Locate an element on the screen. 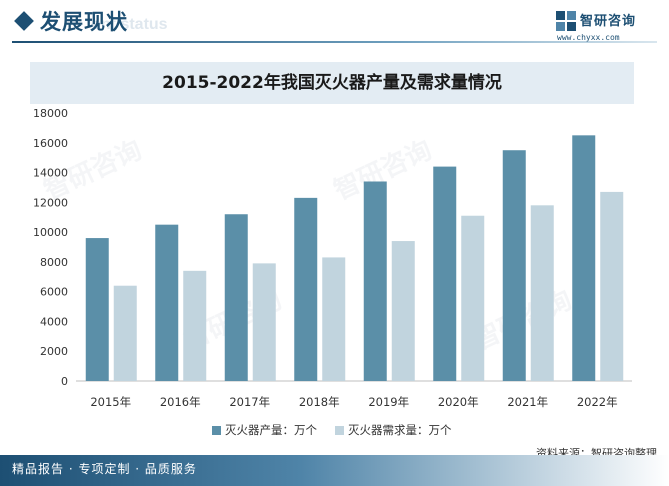 This screenshot has width=669, height=486. y-tick-label: 18000 is located at coordinates (50, 113).